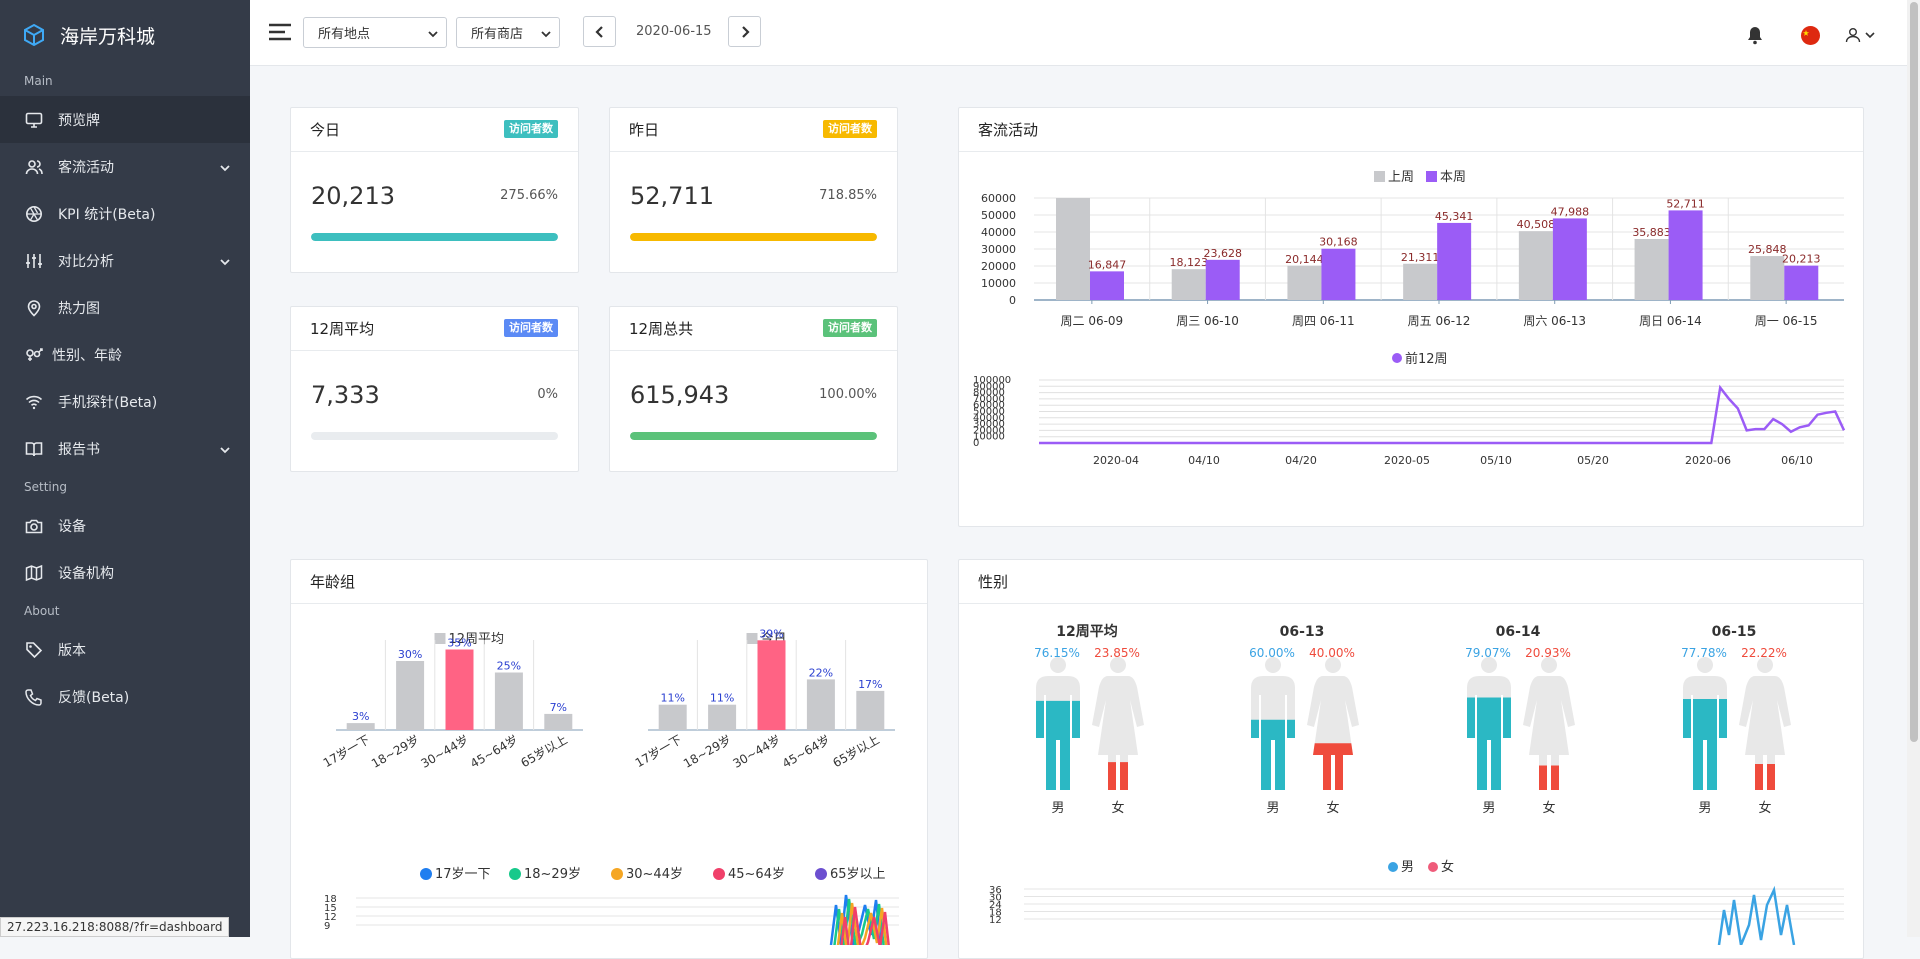 The image size is (1920, 959). I want to click on y-tick-label: 60000, so click(998, 198).